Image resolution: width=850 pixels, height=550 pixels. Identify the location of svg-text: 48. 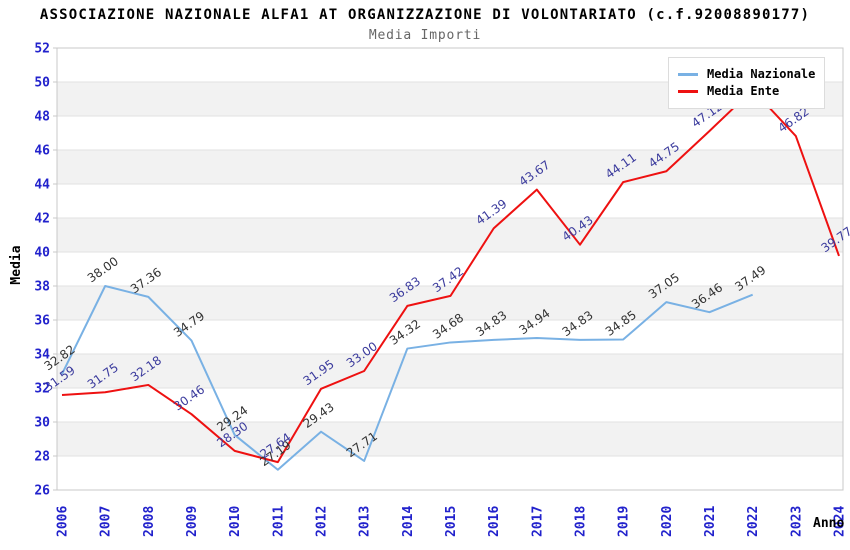
(42, 117).